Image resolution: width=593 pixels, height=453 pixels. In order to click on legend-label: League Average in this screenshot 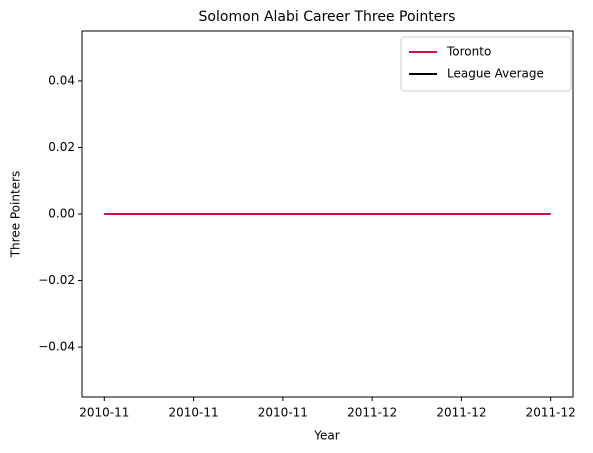, I will do `click(495, 74)`.